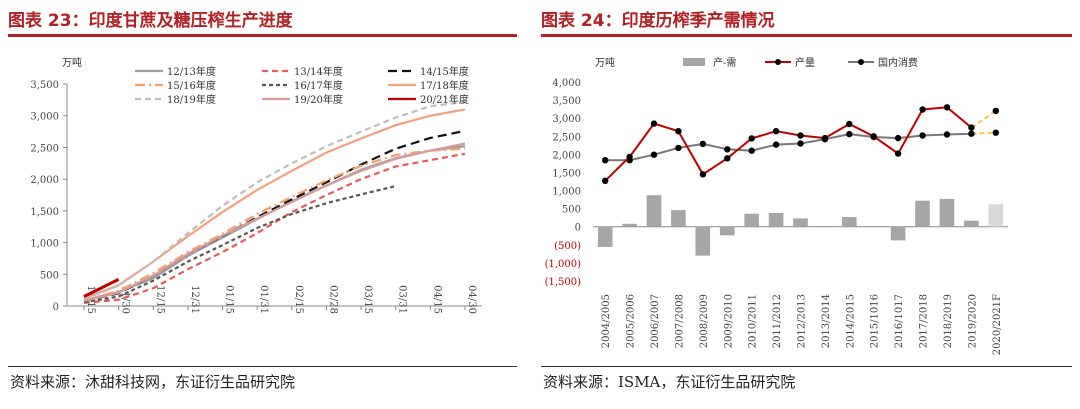 The image size is (1080, 409). I want to click on y-tick-label: (500), so click(567, 246).